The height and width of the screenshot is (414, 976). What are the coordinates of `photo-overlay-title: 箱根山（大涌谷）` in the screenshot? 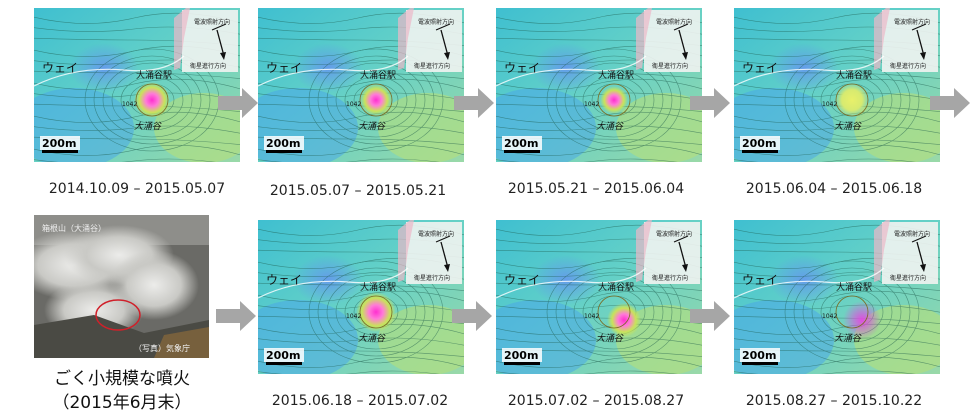 It's located at (74, 228).